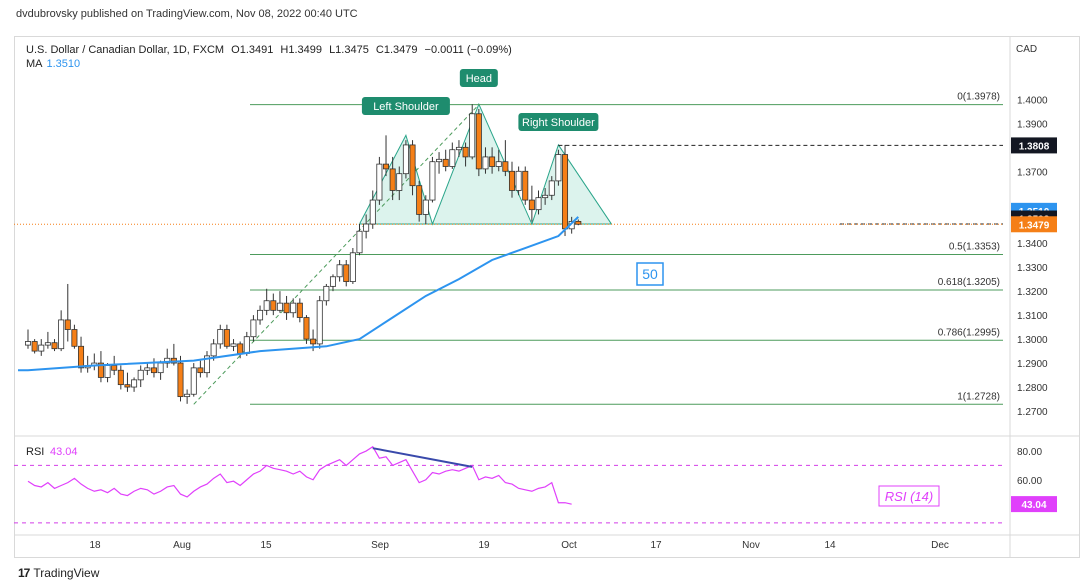 Image resolution: width=1081 pixels, height=585 pixels. What do you see at coordinates (1026, 49) in the screenshot?
I see `currency-label: CAD` at bounding box center [1026, 49].